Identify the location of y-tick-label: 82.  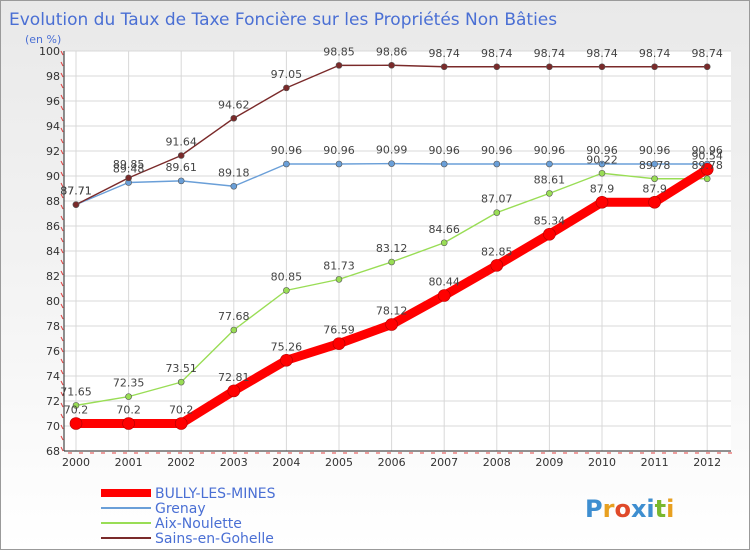
(53, 276).